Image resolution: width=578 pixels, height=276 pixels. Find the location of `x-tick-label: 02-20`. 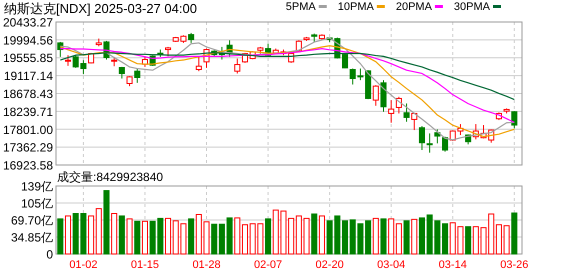

x-tick-label: 02-20 is located at coordinates (330, 265).